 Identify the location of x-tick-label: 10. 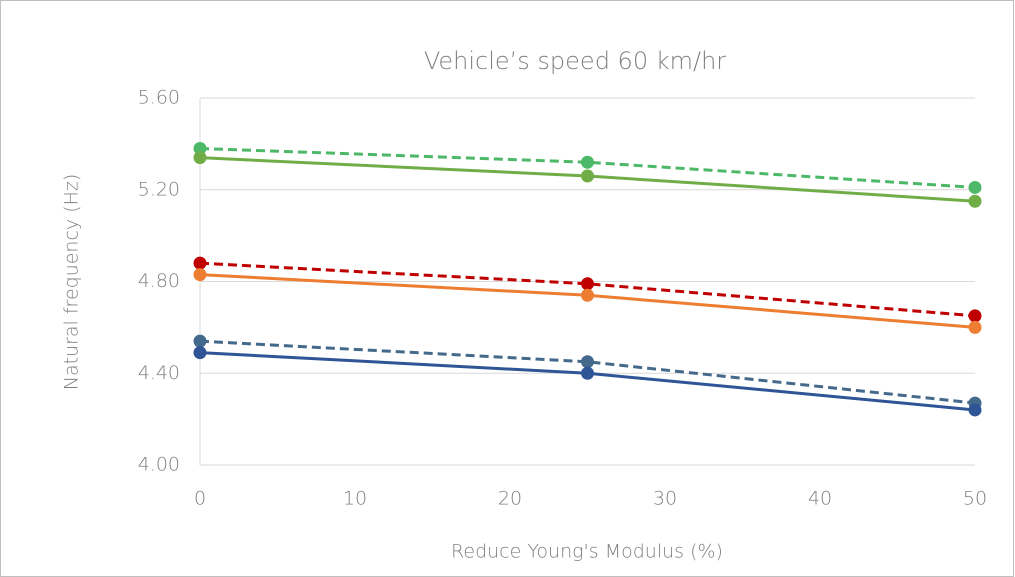
(355, 499).